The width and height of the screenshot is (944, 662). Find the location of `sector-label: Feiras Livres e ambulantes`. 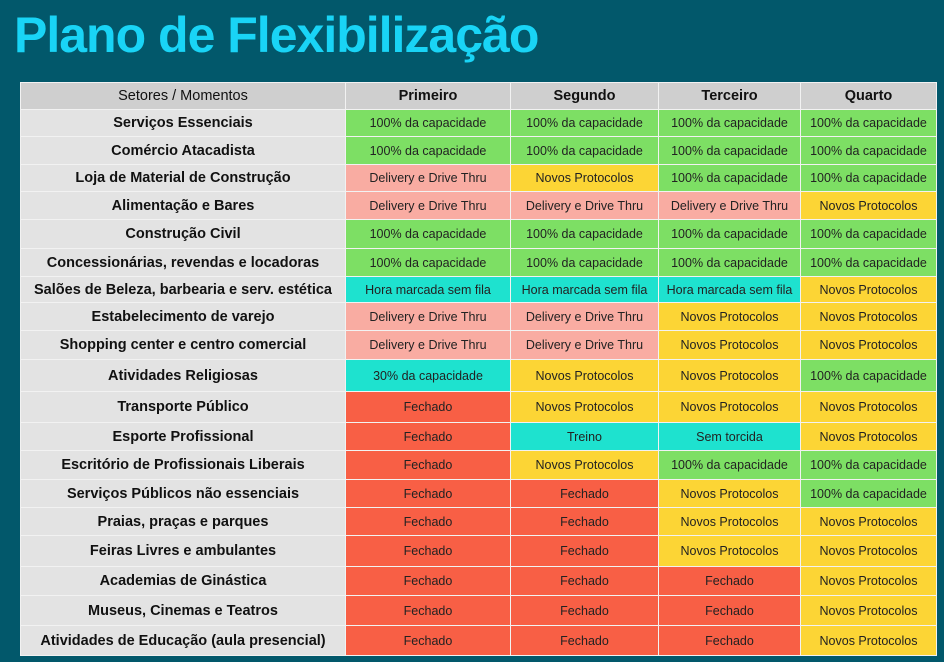

sector-label: Feiras Livres e ambulantes is located at coordinates (183, 551).